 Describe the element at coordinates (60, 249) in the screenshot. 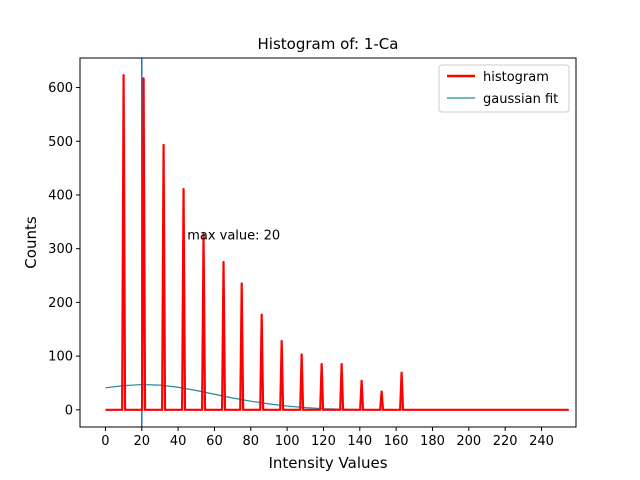

I see `y-tick-label: 300` at that location.